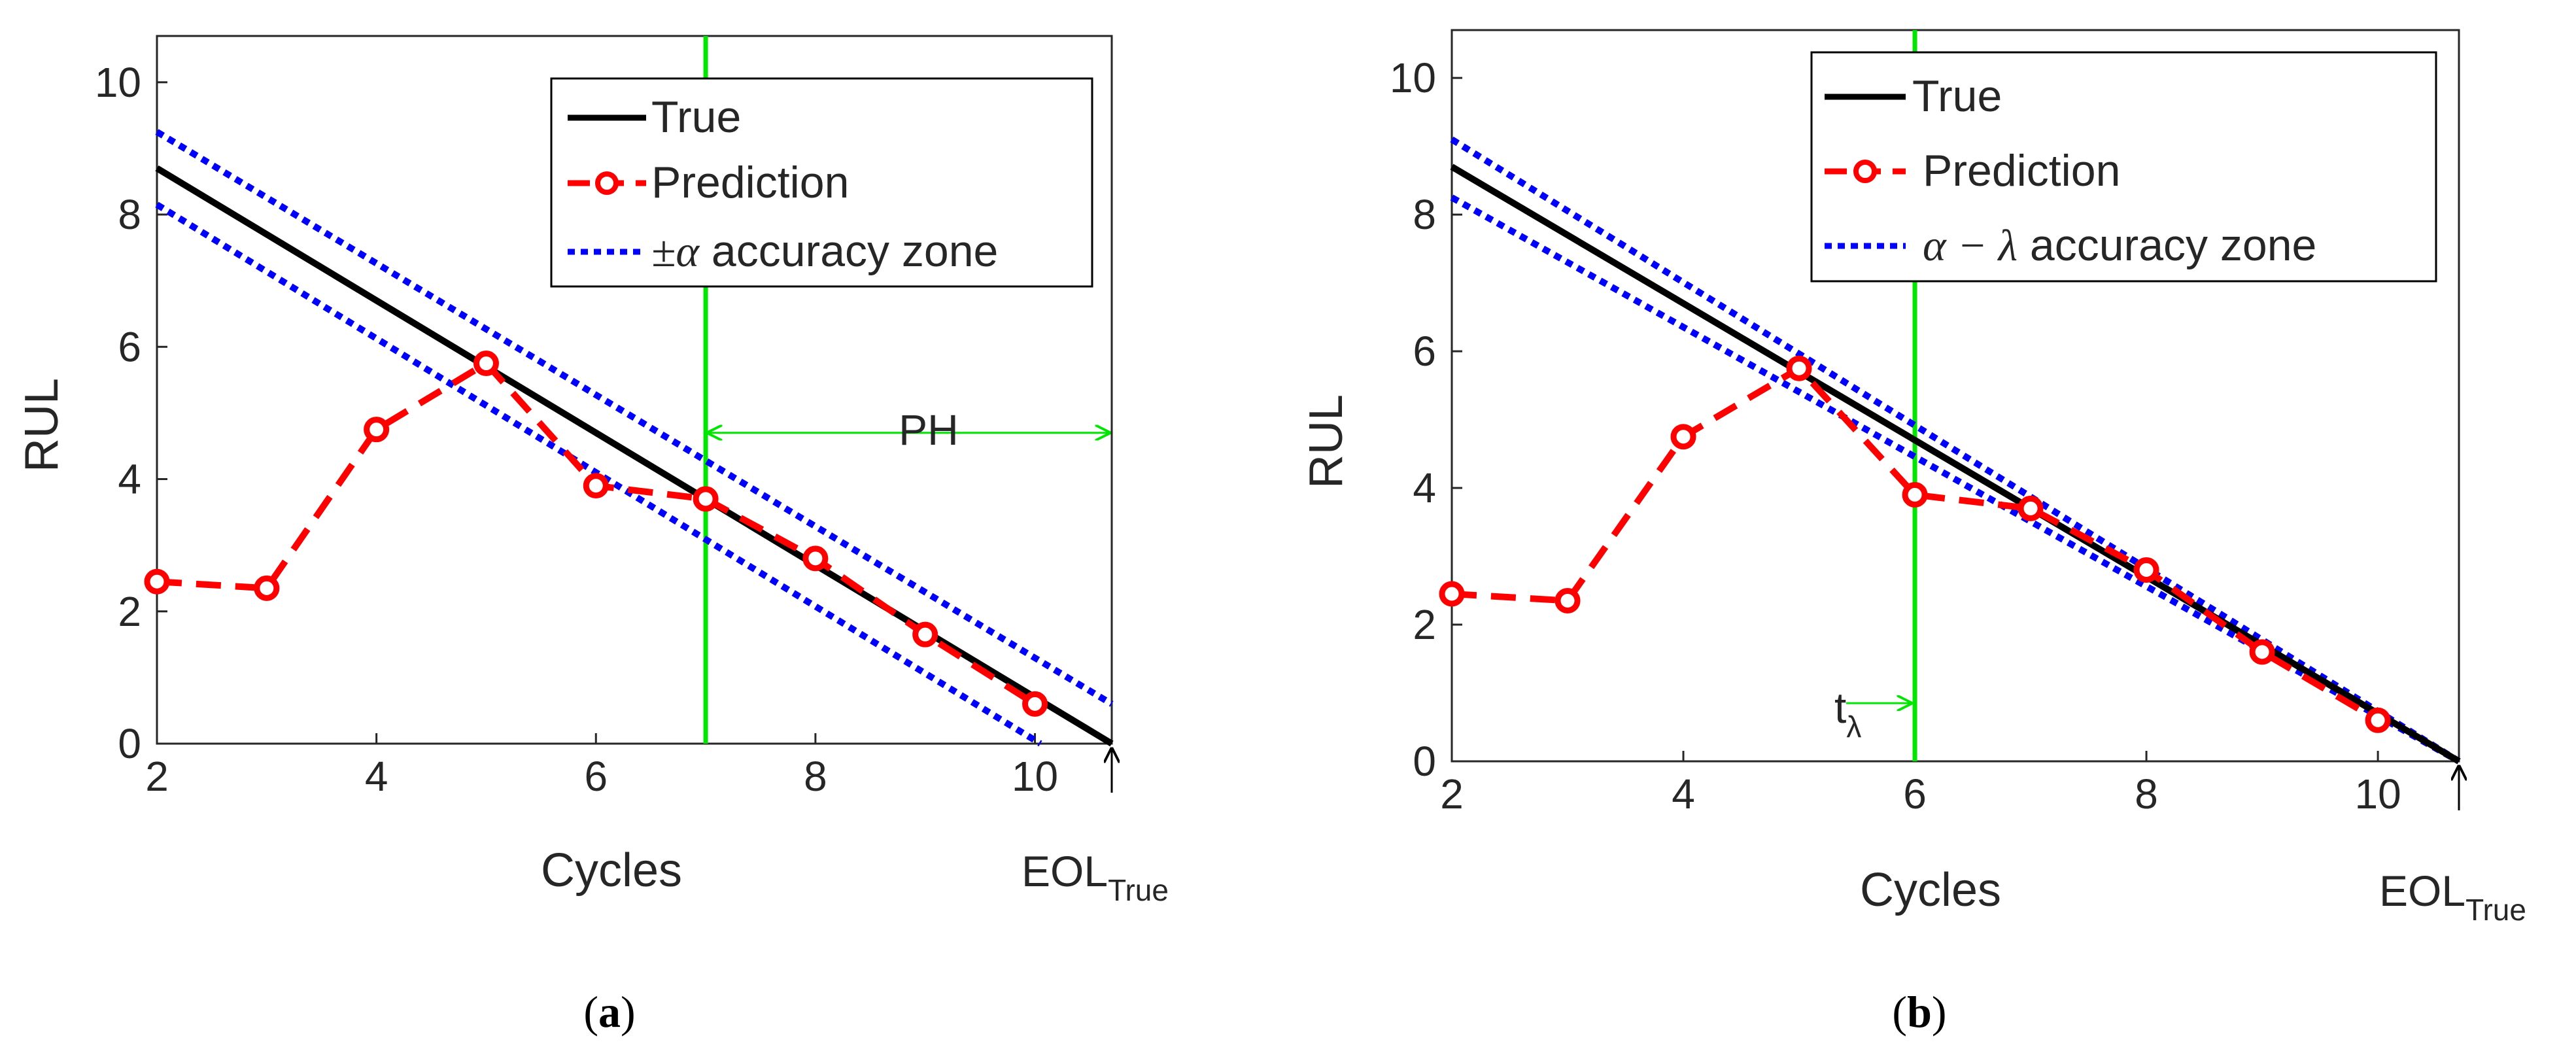 This screenshot has height=1053, width=2576. What do you see at coordinates (1915, 544) in the screenshot?
I see `prediction-line-b` at bounding box center [1915, 544].